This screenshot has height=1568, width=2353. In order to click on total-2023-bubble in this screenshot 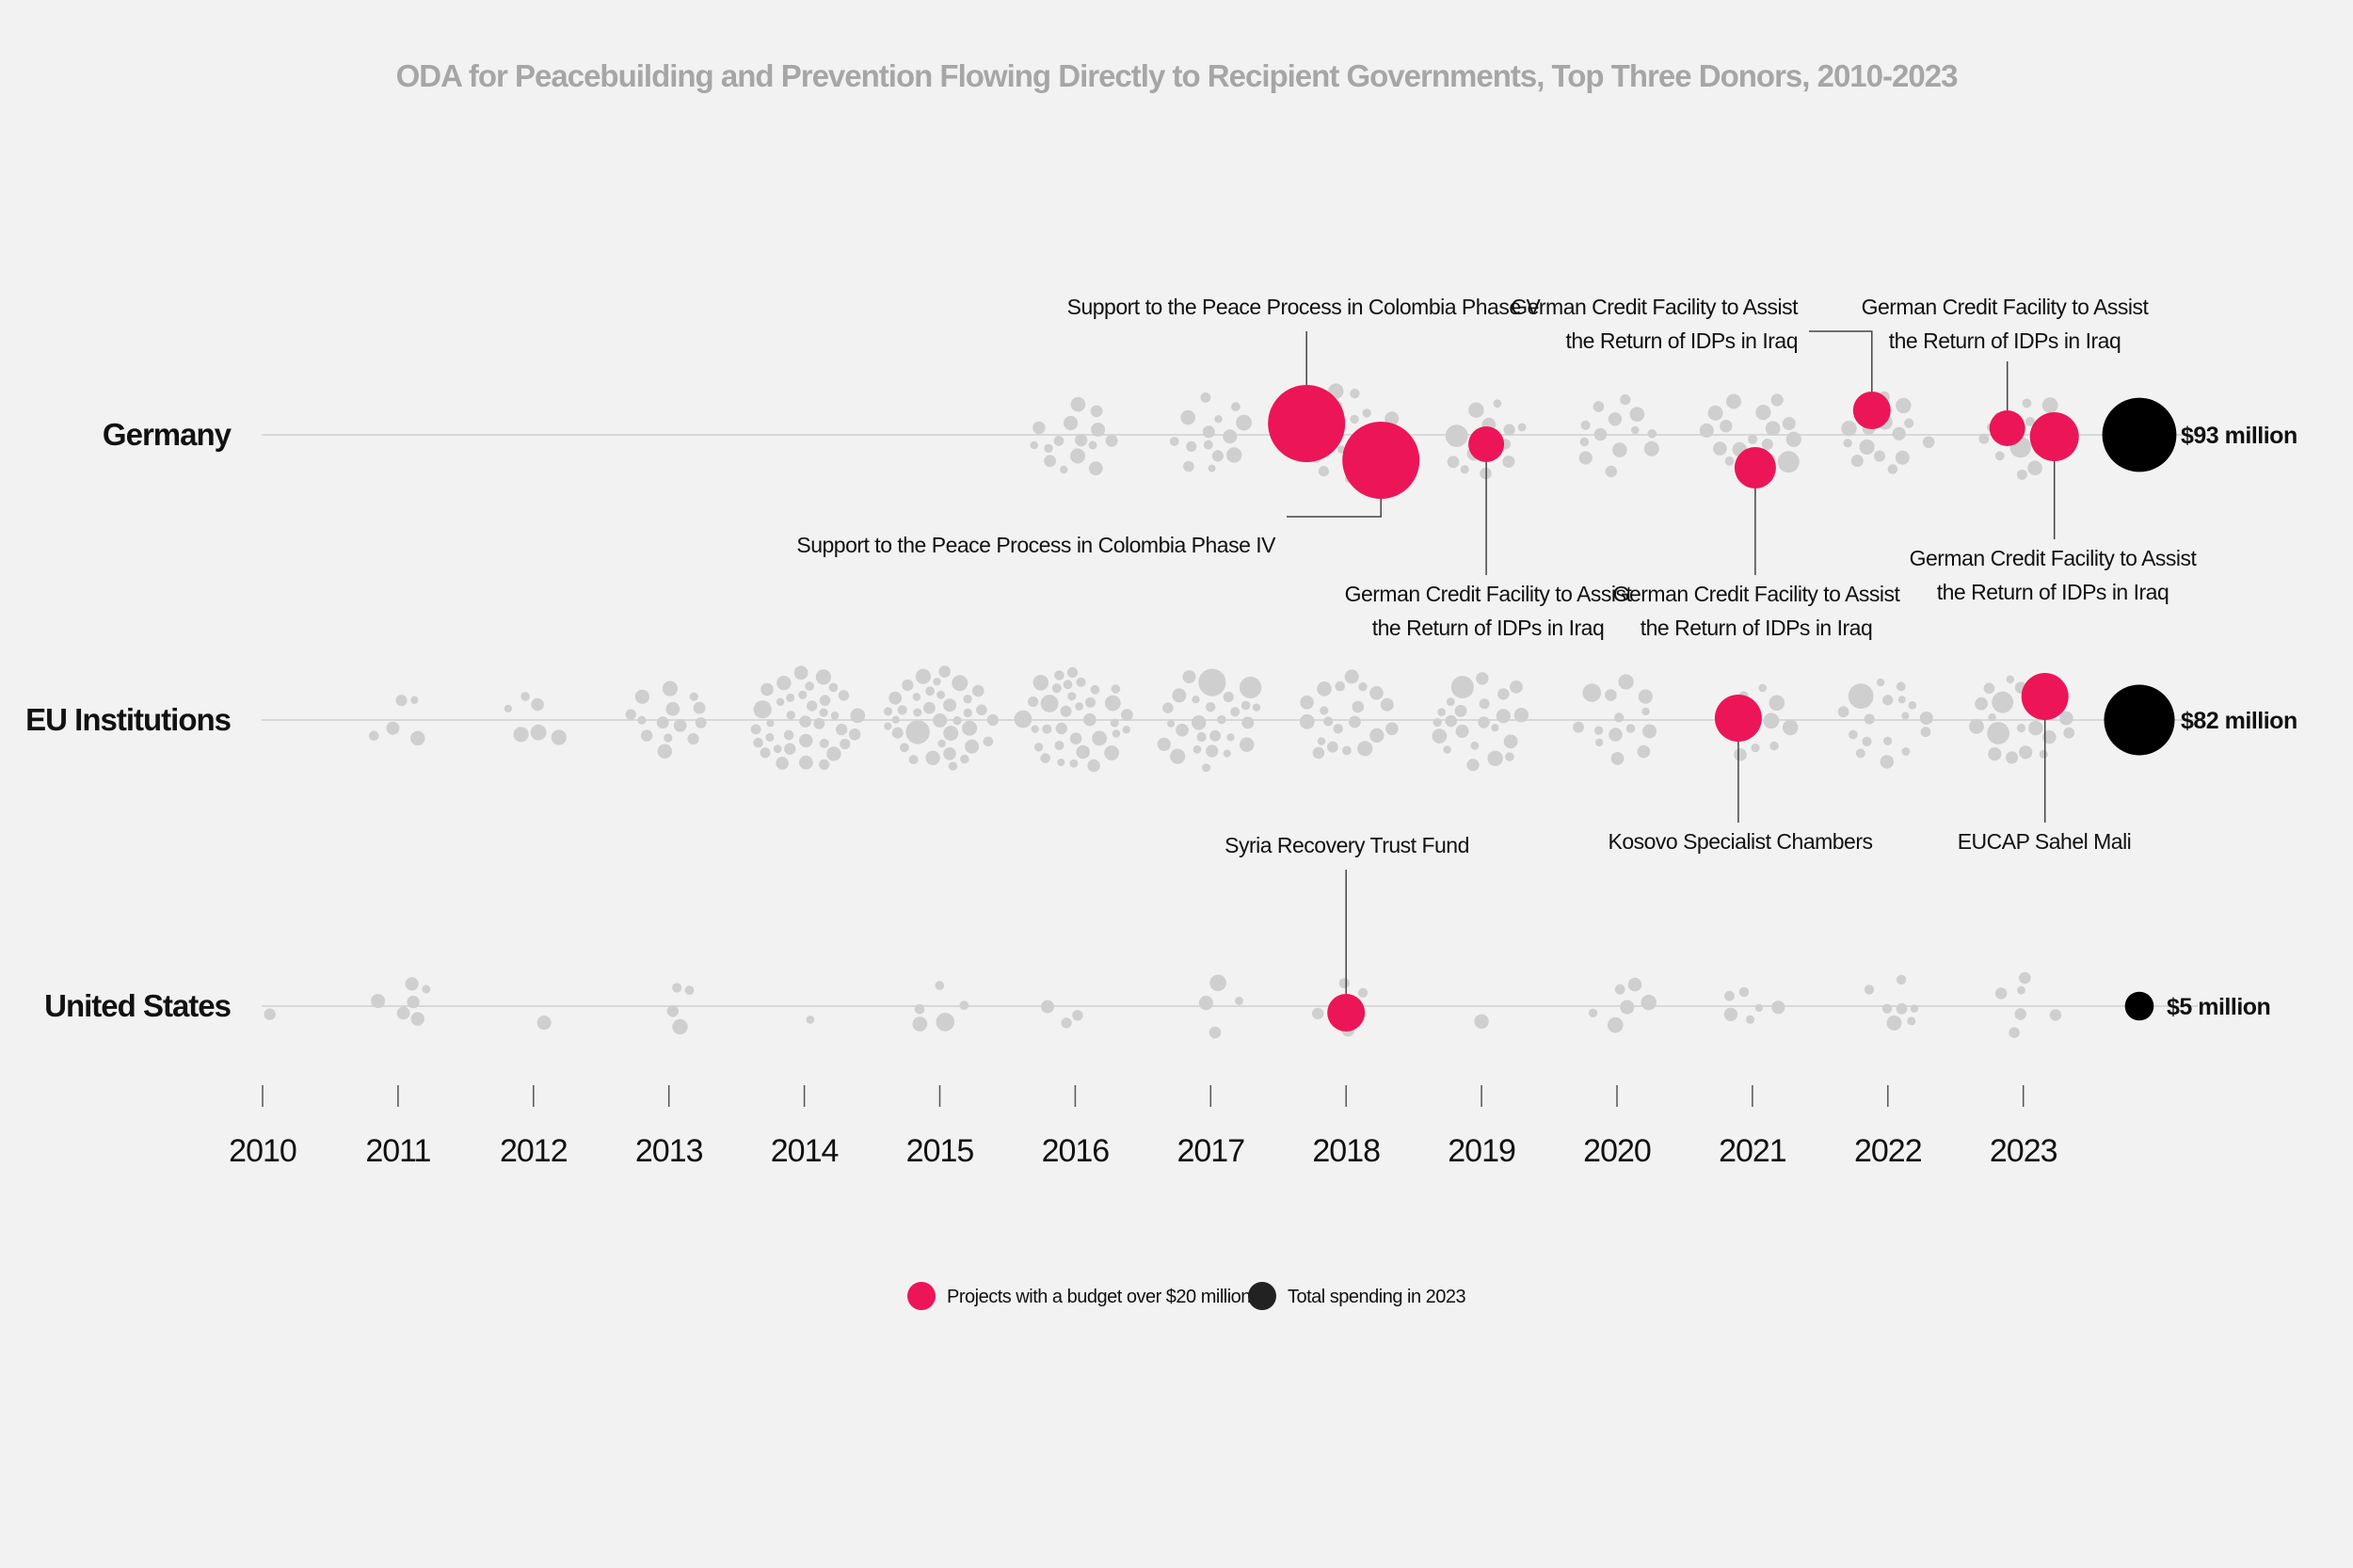, I will do `click(2139, 720)`.